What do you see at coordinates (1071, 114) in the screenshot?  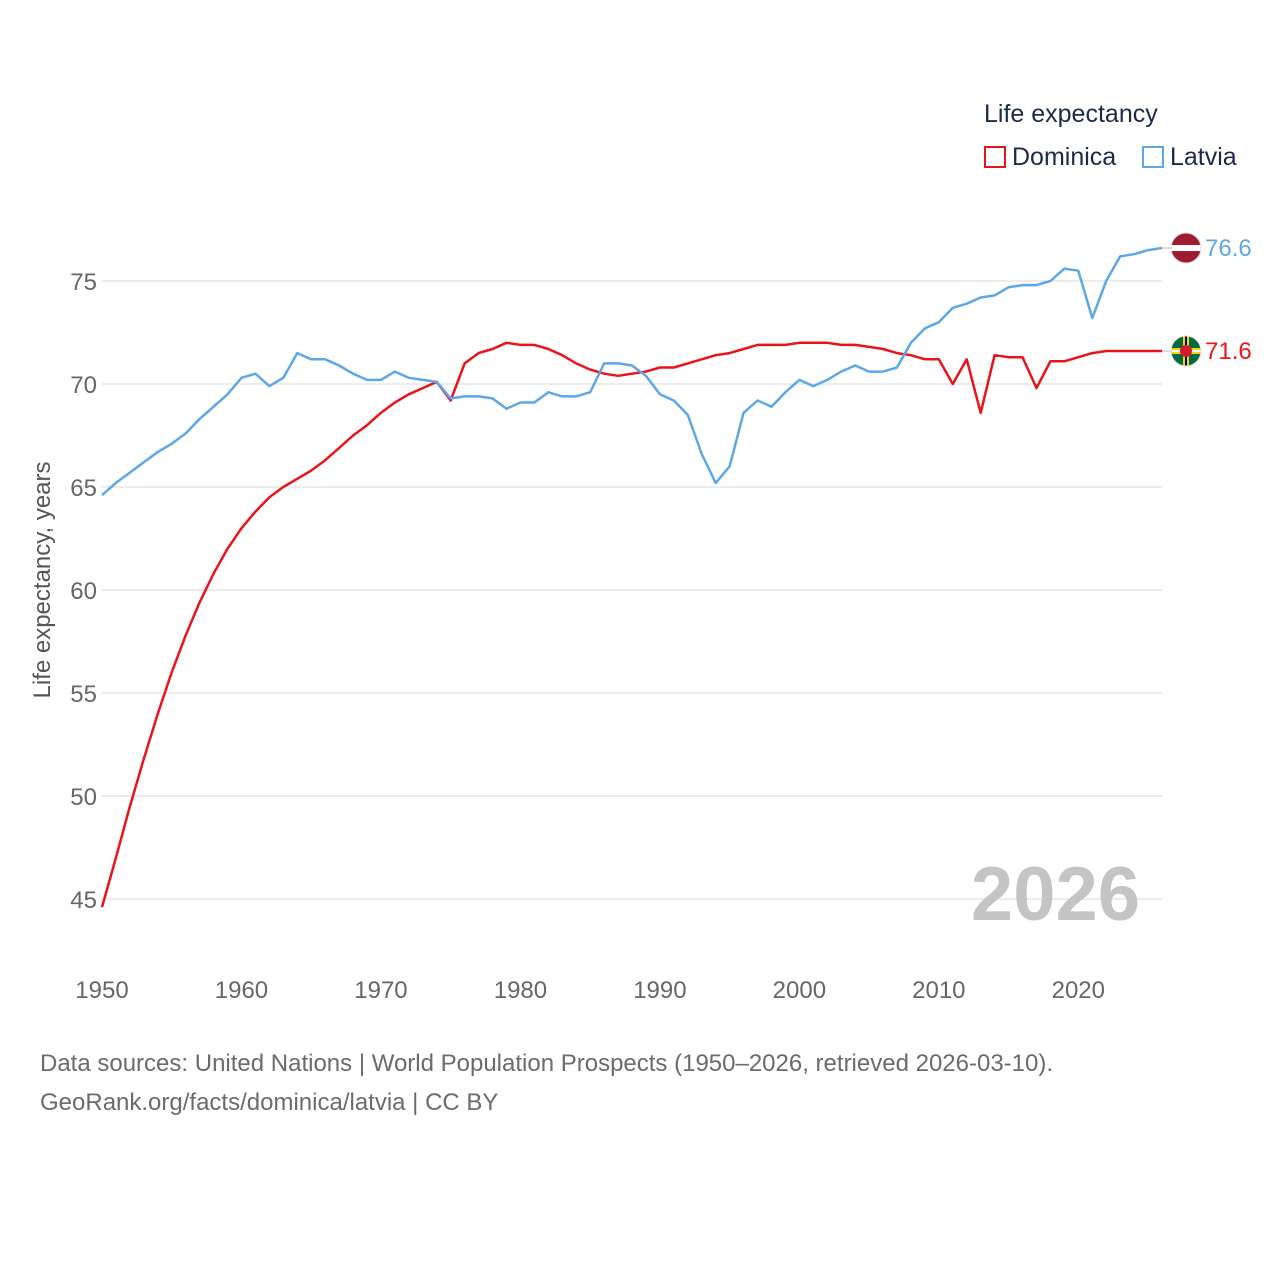 I see `legend-title: Life expectancy` at bounding box center [1071, 114].